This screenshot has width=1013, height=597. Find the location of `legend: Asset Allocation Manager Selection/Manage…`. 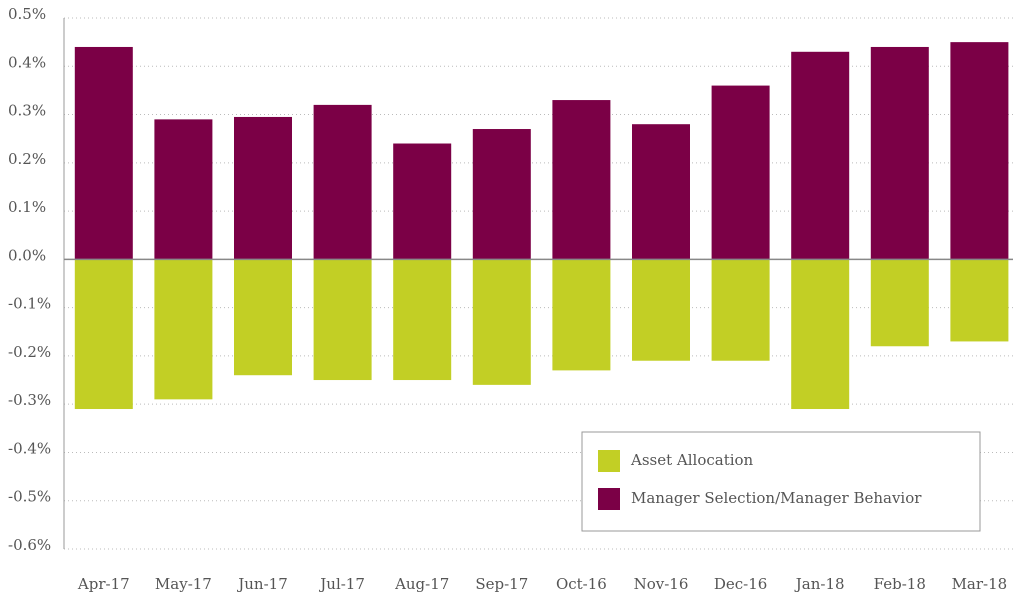

legend: Asset Allocation Manager Selection/Manage… is located at coordinates (781, 481).